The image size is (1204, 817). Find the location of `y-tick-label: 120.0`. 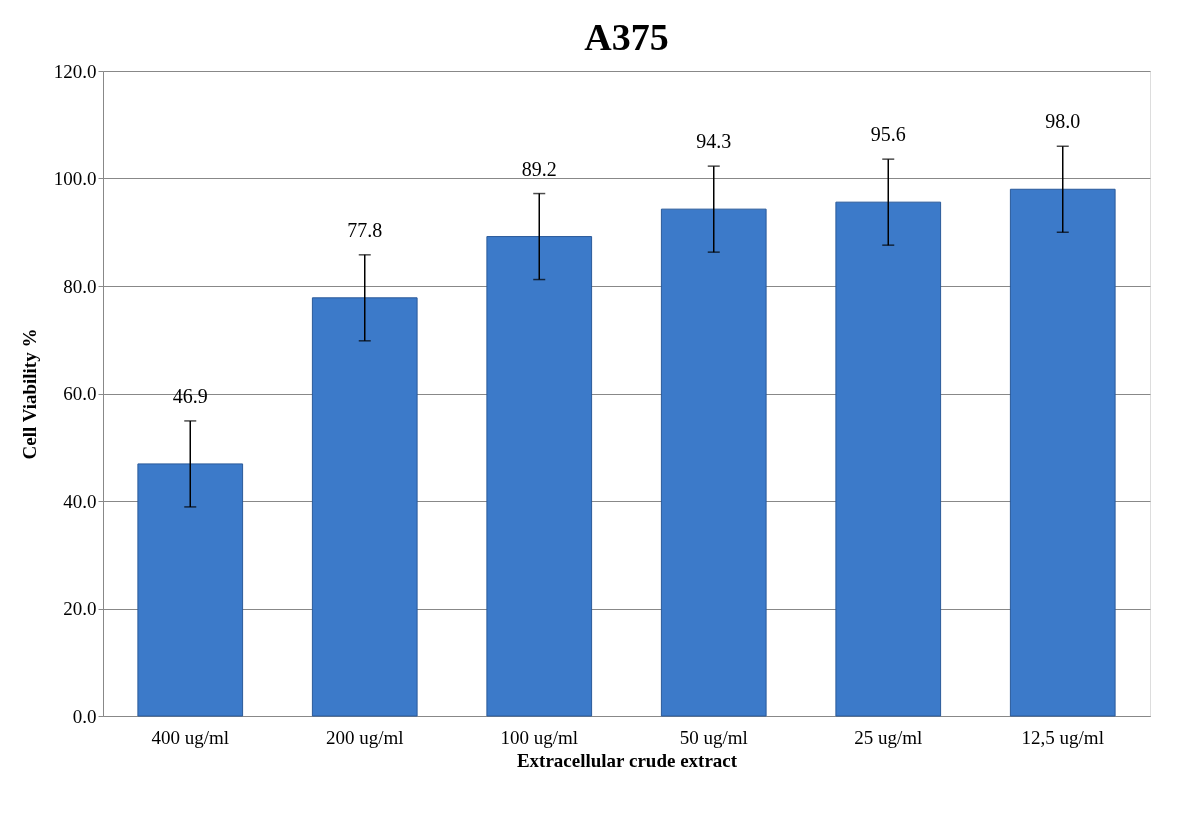

y-tick-label: 120.0 is located at coordinates (75, 71).